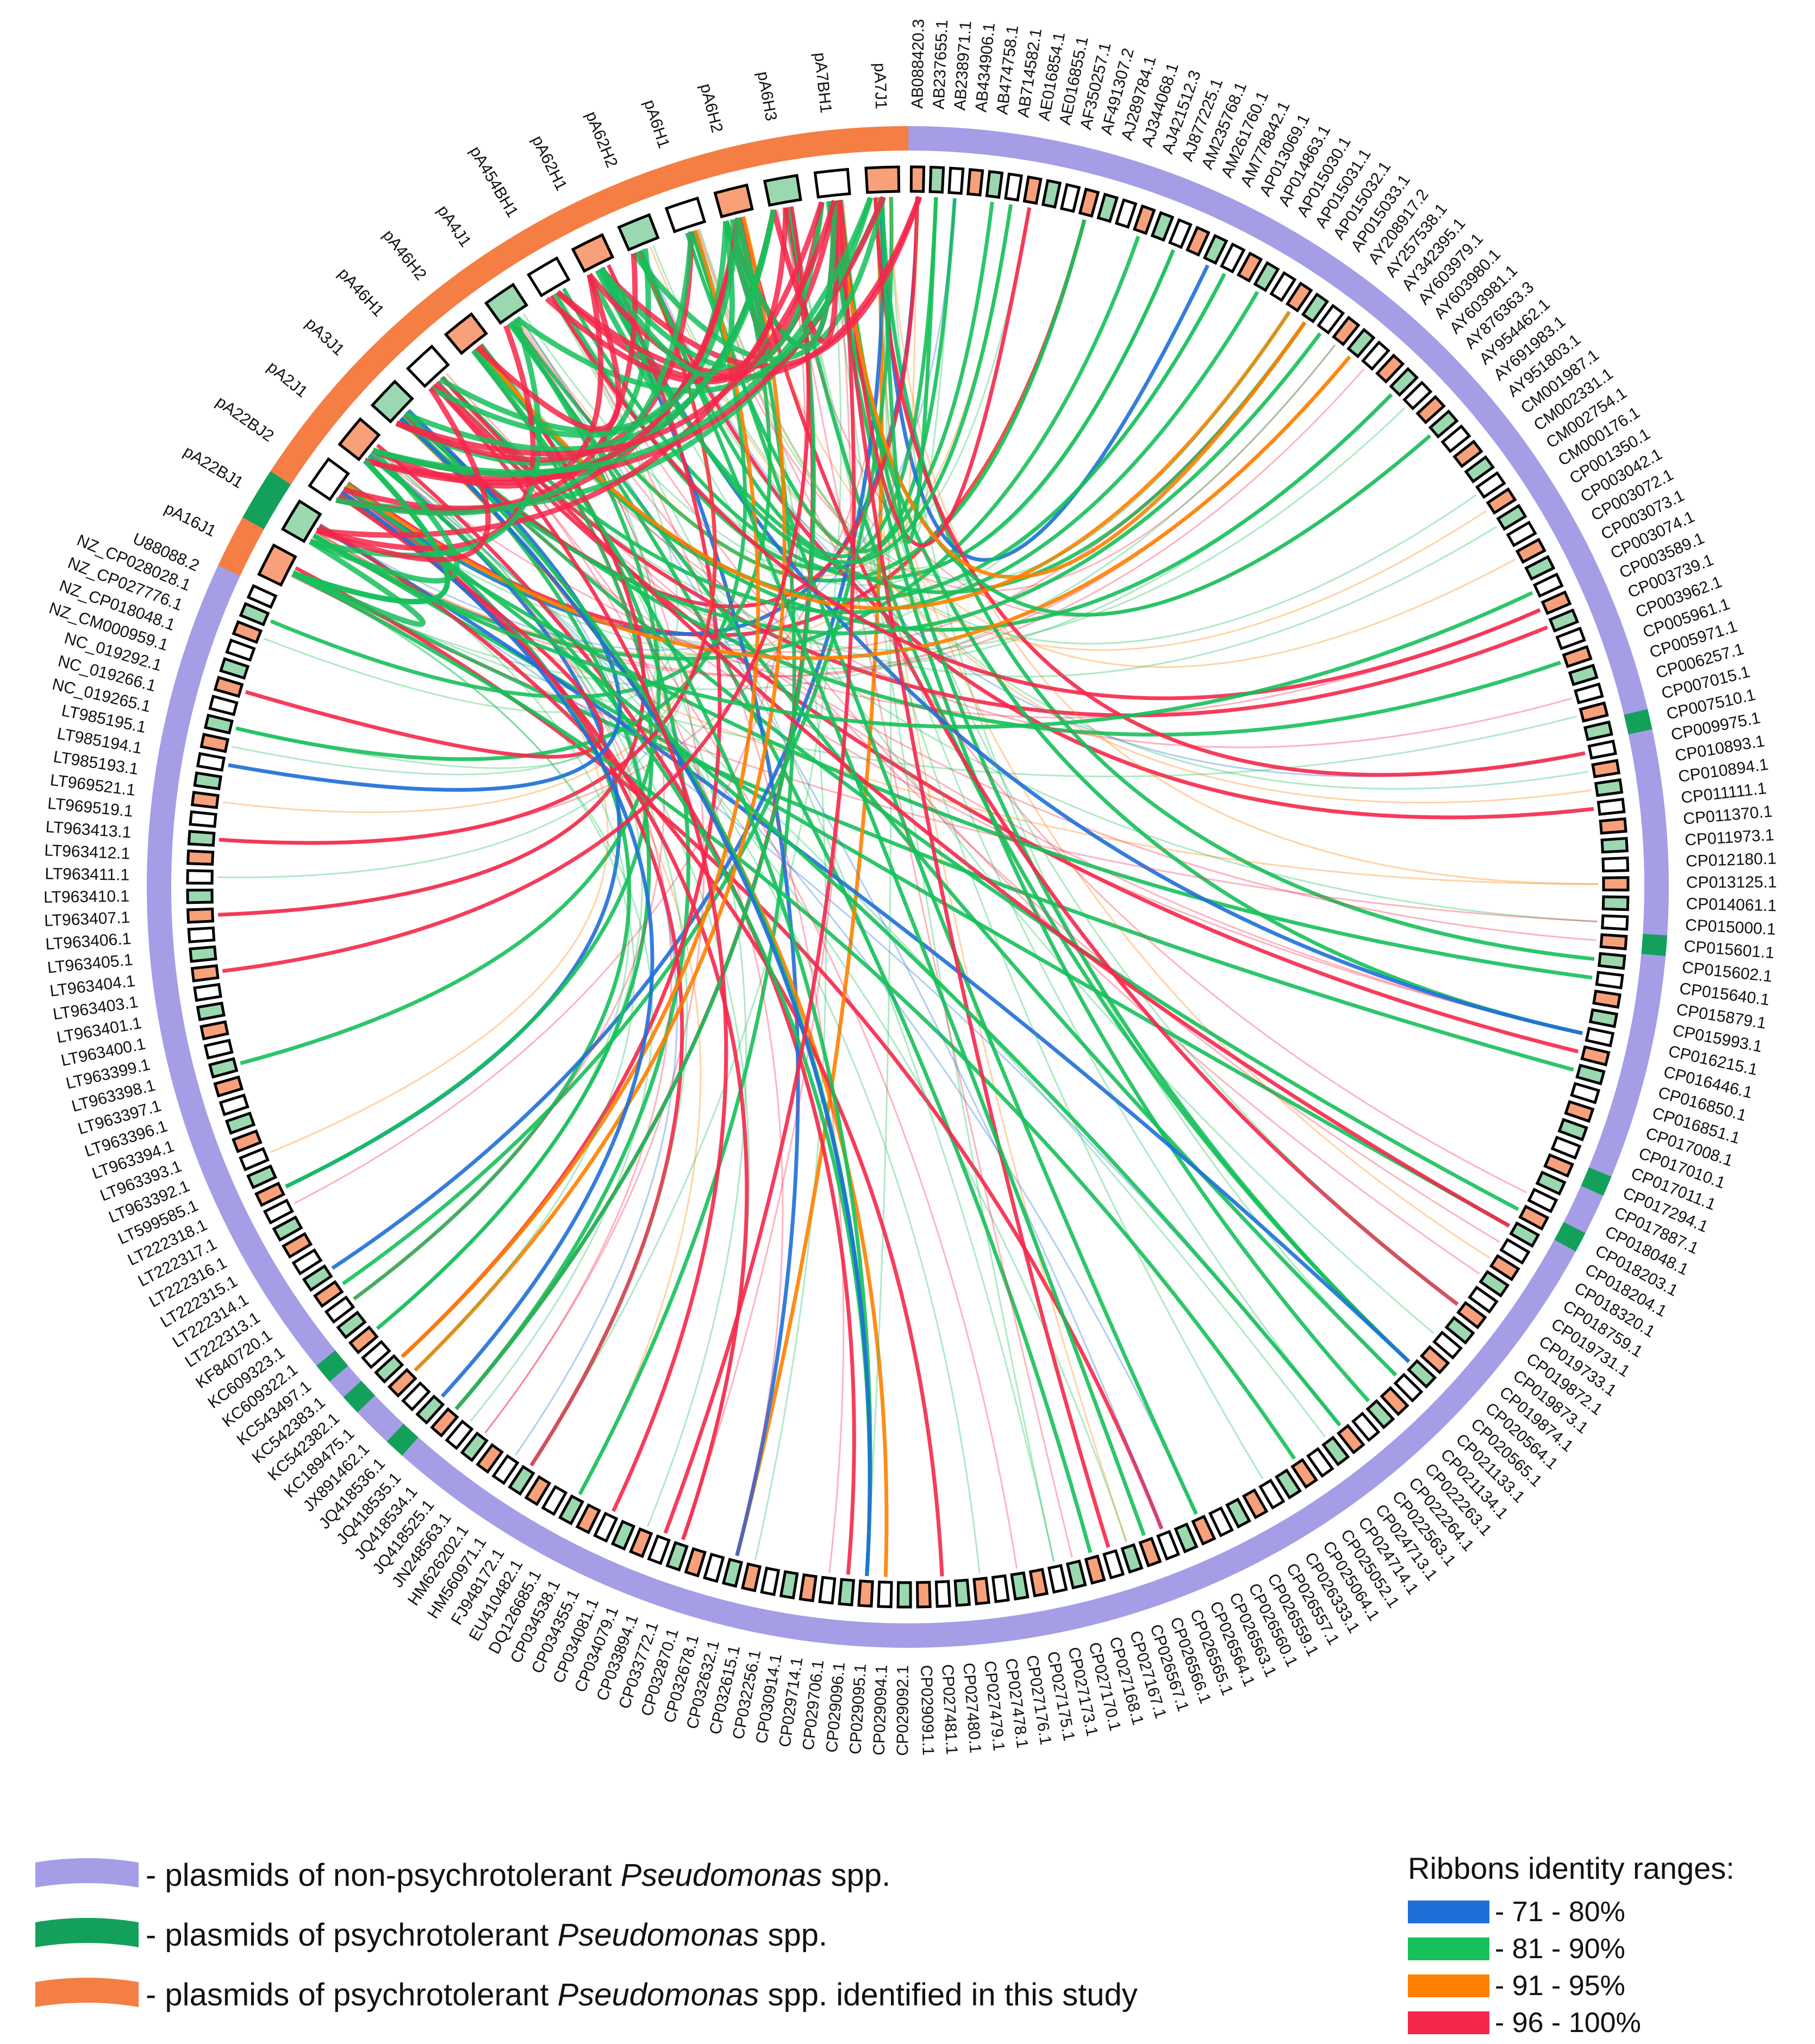  Describe the element at coordinates (657, 124) in the screenshot. I see `plasmid-label: pA6H1` at that location.